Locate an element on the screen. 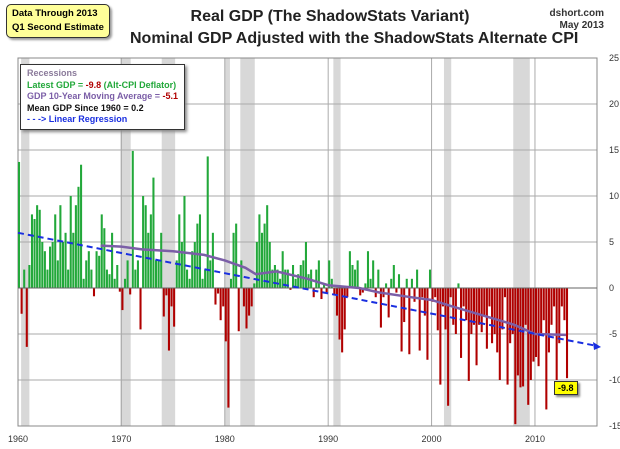 The width and height of the screenshot is (620, 449). y-tick-label: -10 is located at coordinates (614, 380).